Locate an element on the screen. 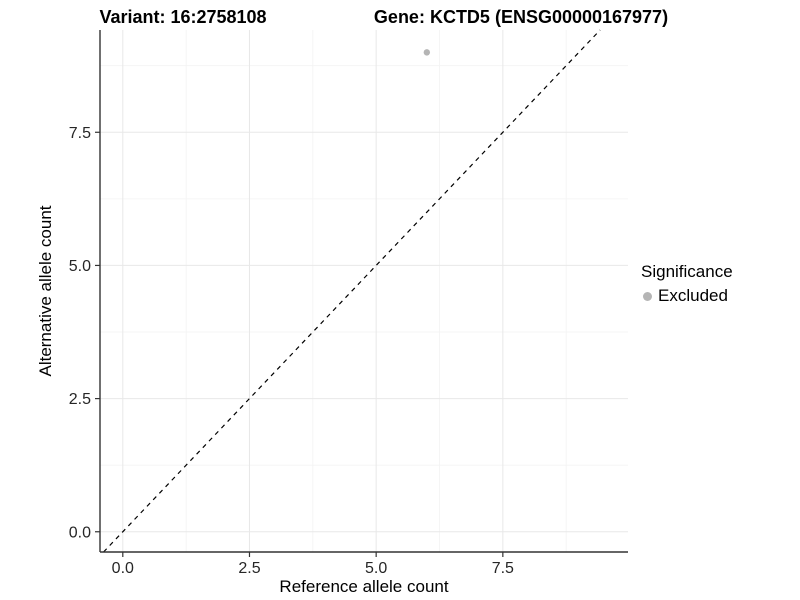 This screenshot has width=800, height=600. y-tick-label: 5.0 is located at coordinates (80, 266).